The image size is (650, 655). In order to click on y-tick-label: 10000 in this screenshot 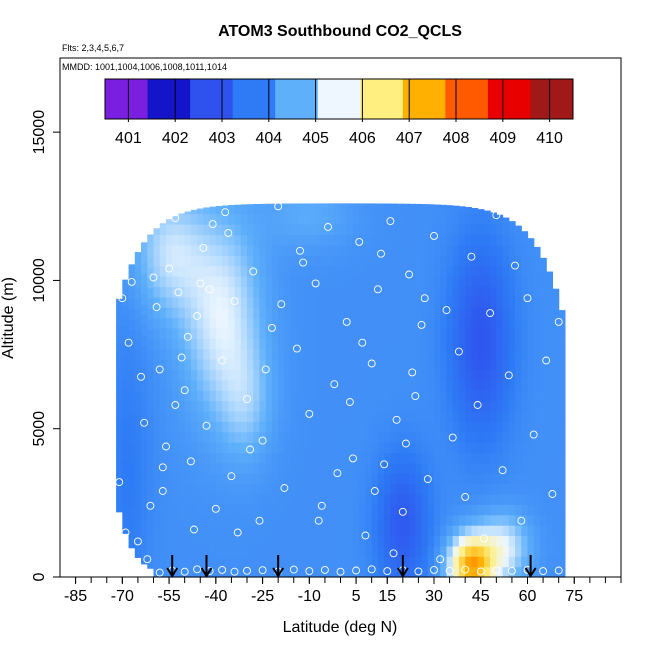, I will do `click(39, 280)`.